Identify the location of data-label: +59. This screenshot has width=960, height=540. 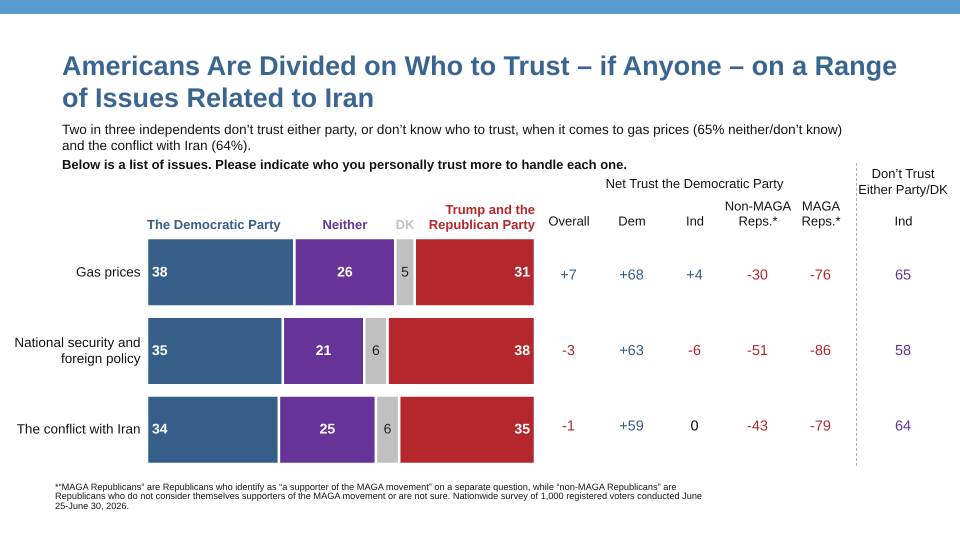
(631, 426).